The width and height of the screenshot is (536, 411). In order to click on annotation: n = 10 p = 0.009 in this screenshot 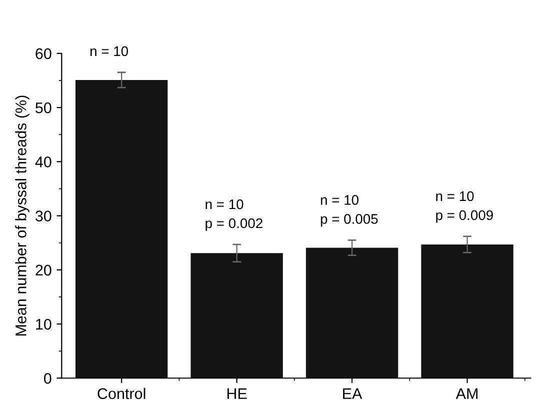, I will do `click(464, 207)`.